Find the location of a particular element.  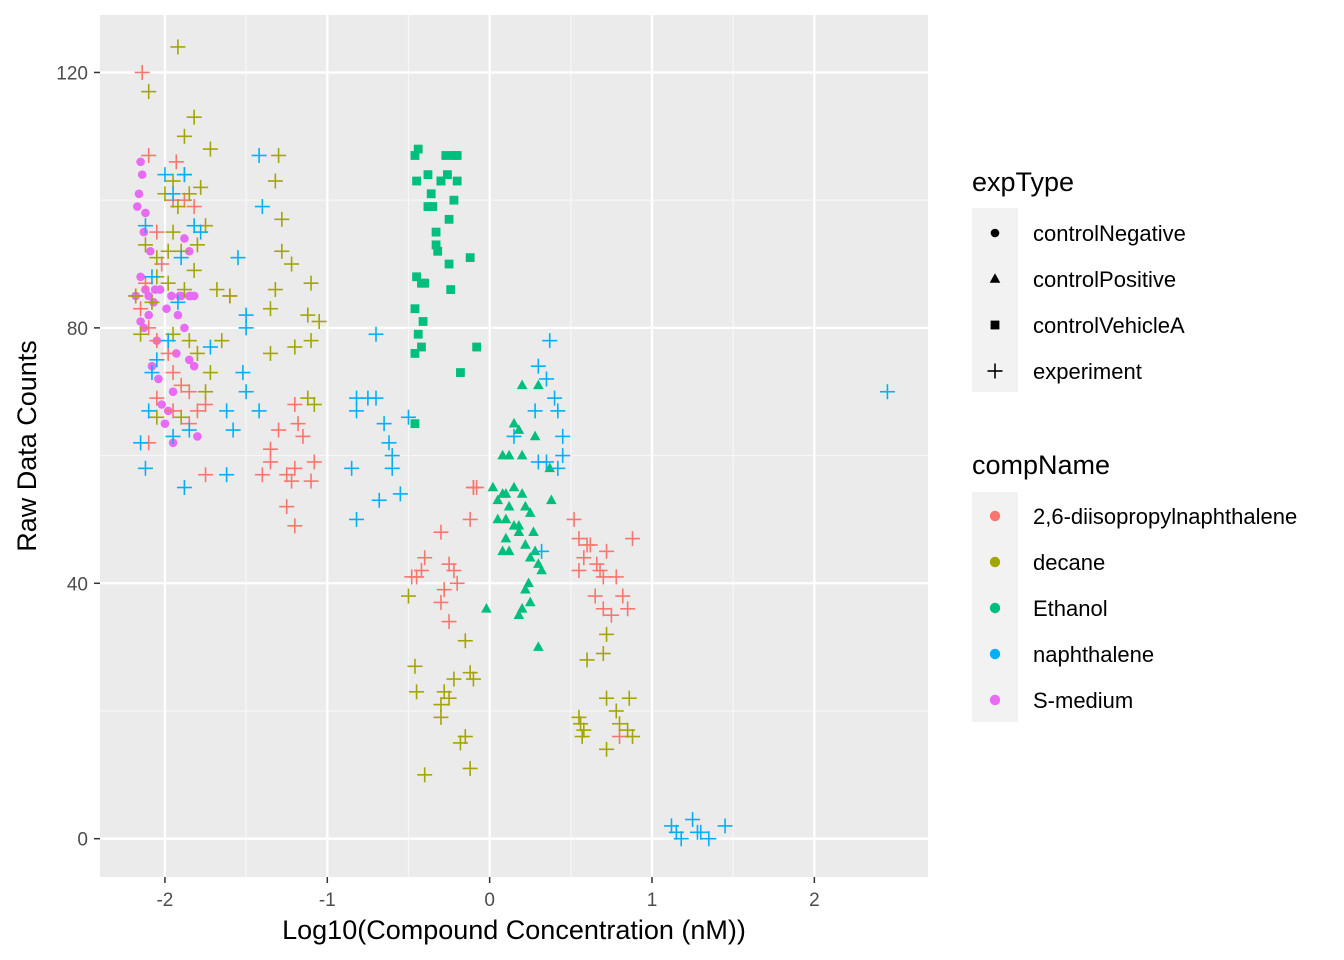

legend-label-experiment: experiment is located at coordinates (1087, 371).